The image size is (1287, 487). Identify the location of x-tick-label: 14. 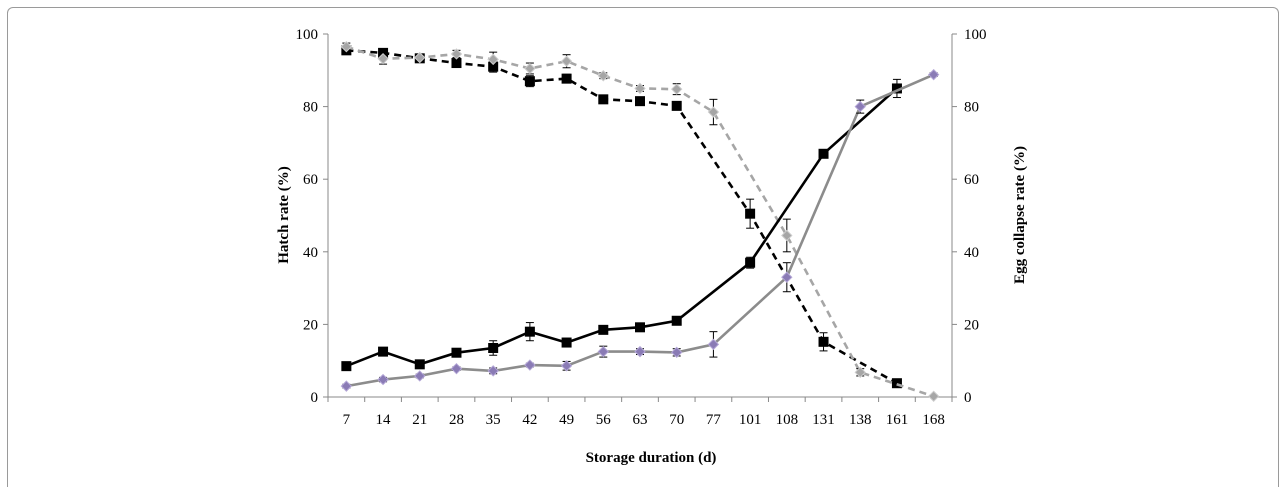
(384, 420).